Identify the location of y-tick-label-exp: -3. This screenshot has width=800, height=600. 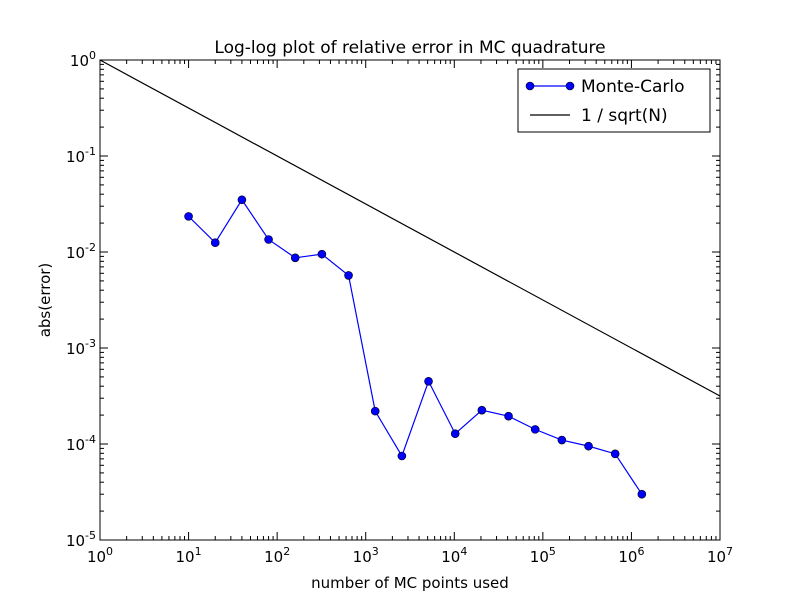
(90, 343).